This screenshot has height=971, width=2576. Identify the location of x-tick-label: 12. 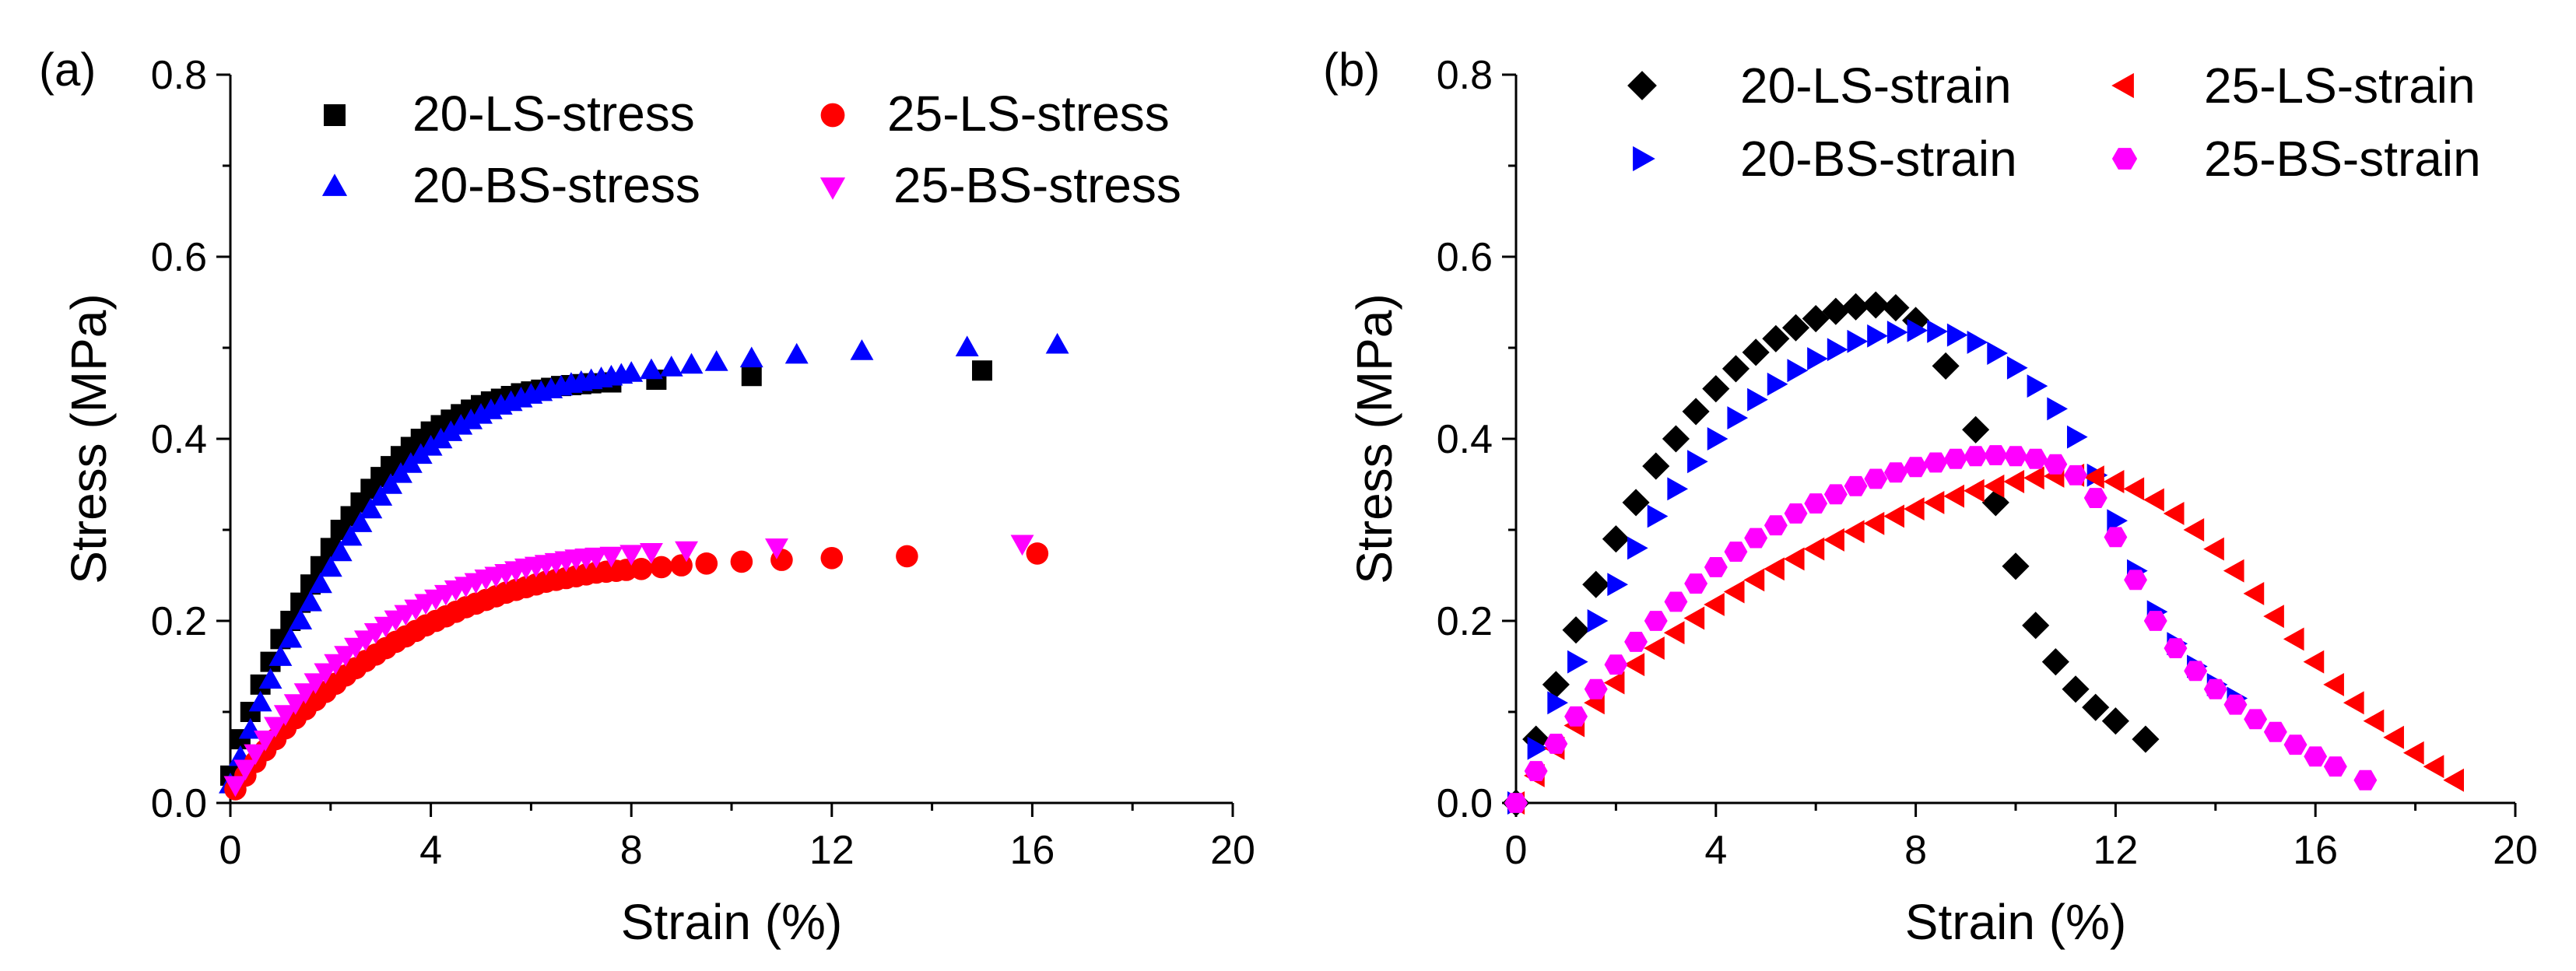
(2116, 851).